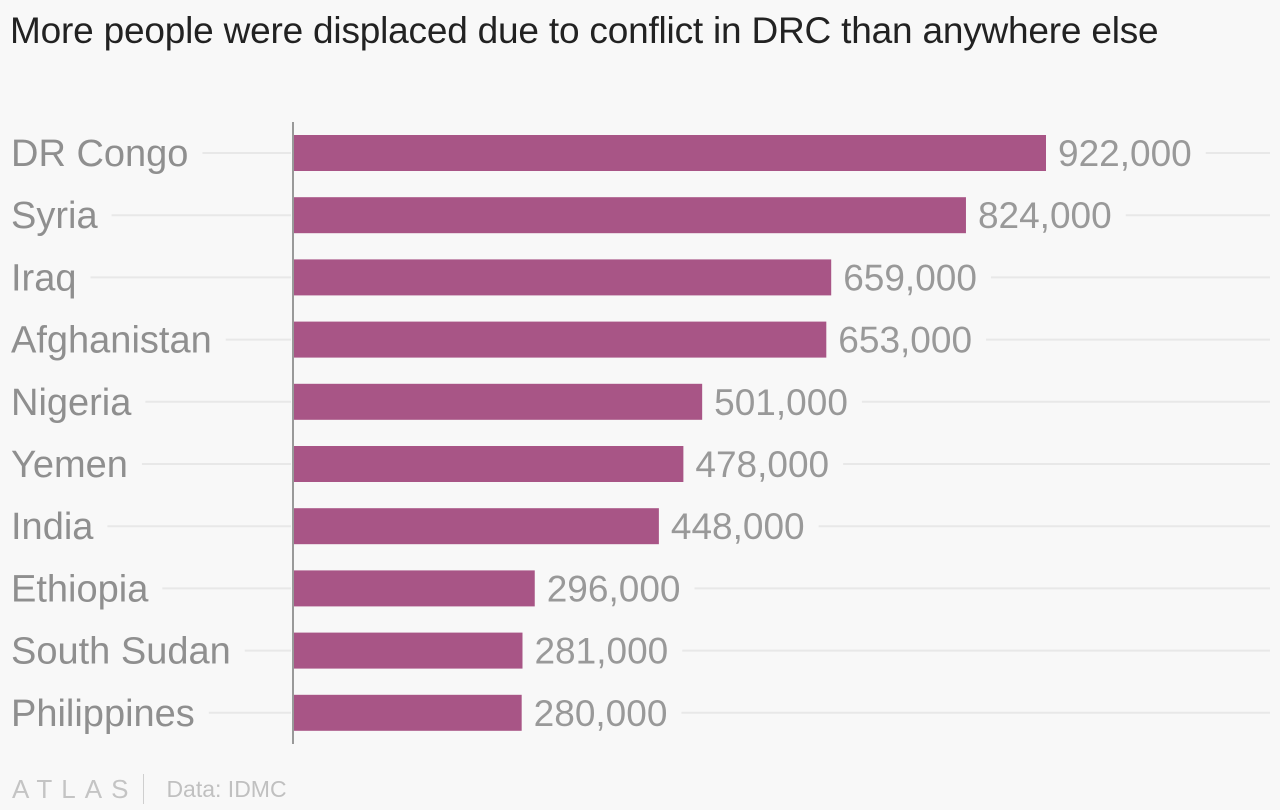 This screenshot has height=810, width=1280. What do you see at coordinates (1045, 215) in the screenshot?
I see `value-label: 824,000` at bounding box center [1045, 215].